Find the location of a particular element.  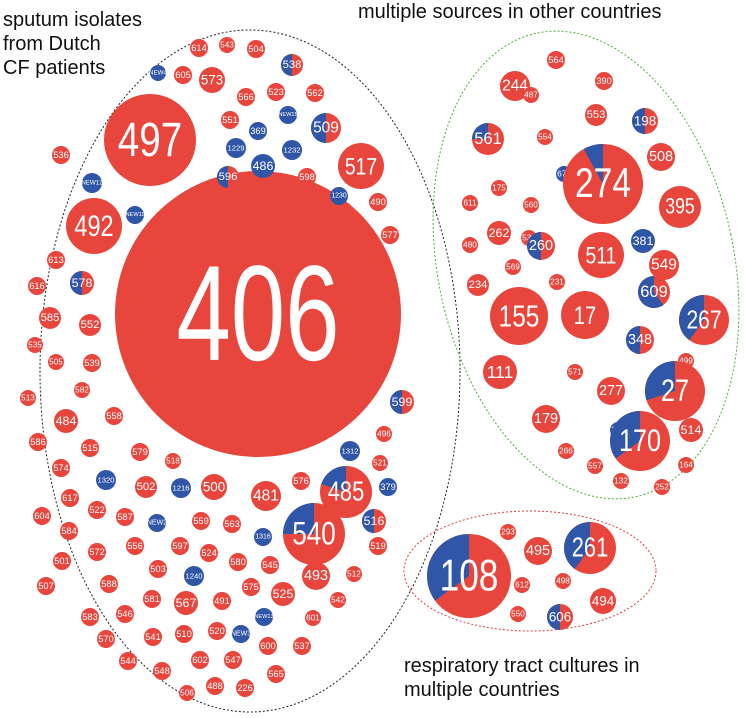

bubble-1312: 1312 is located at coordinates (350, 451).